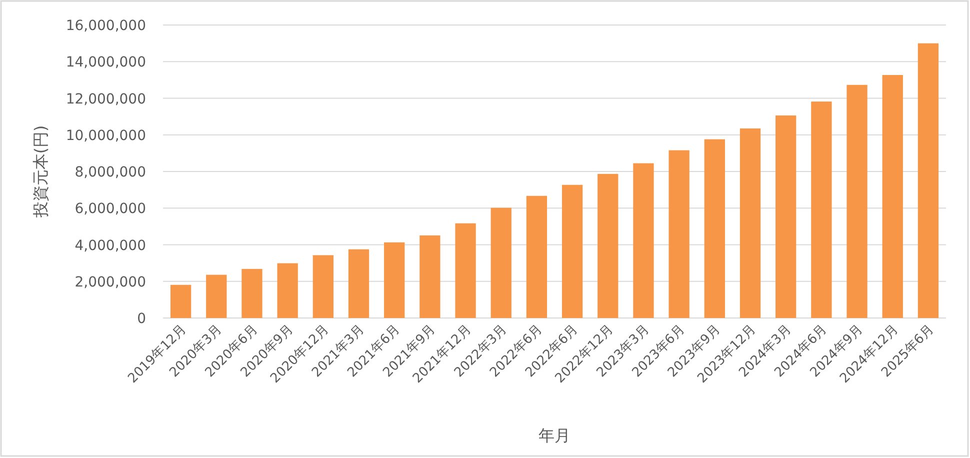 The height and width of the screenshot is (458, 970). What do you see at coordinates (106, 136) in the screenshot?
I see `y-tick-label: 10,000,000` at bounding box center [106, 136].